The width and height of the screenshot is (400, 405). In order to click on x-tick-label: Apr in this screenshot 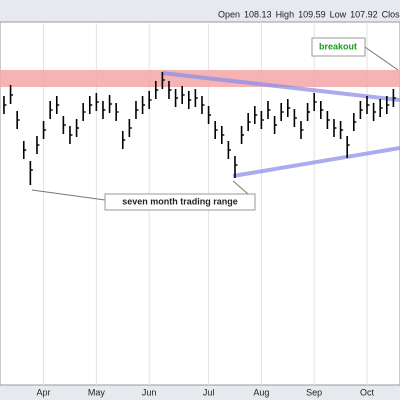, I will do `click(44, 392)`.